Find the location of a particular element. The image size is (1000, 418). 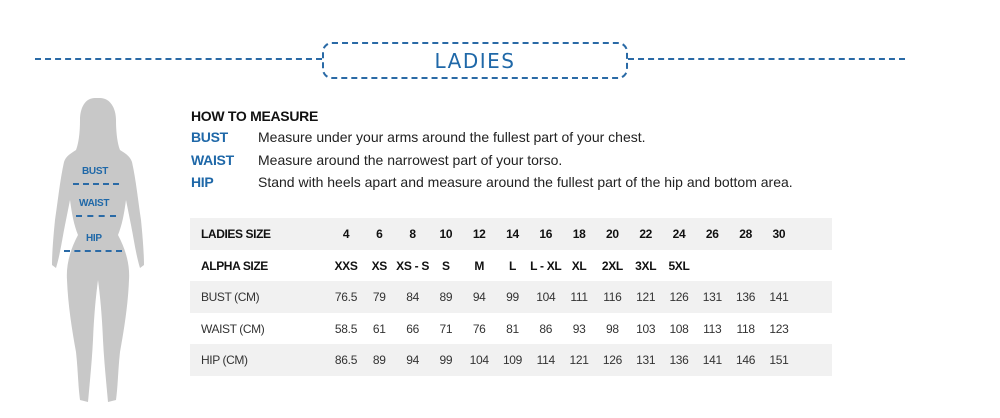

table-cell: 81 is located at coordinates (512, 328).